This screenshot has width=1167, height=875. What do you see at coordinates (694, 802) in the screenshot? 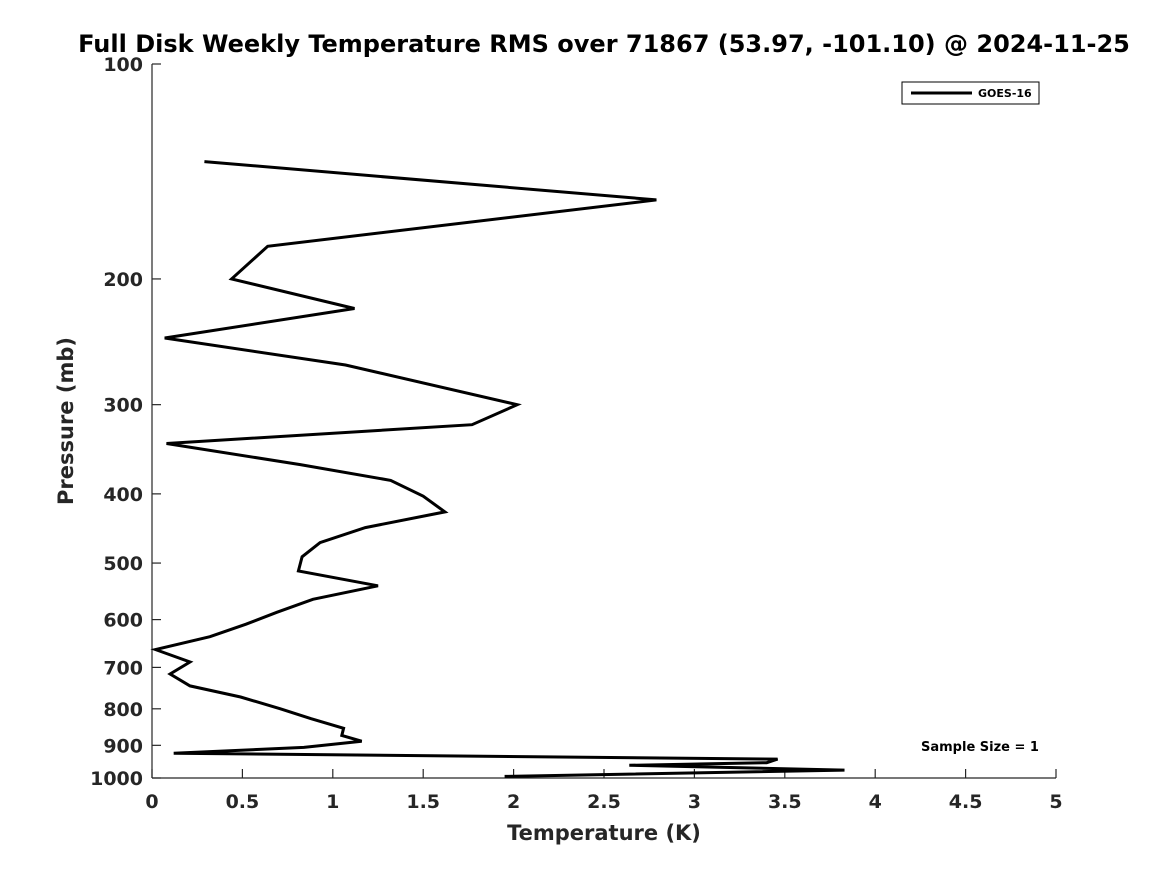
I see `x-tick-label: 3` at bounding box center [694, 802].